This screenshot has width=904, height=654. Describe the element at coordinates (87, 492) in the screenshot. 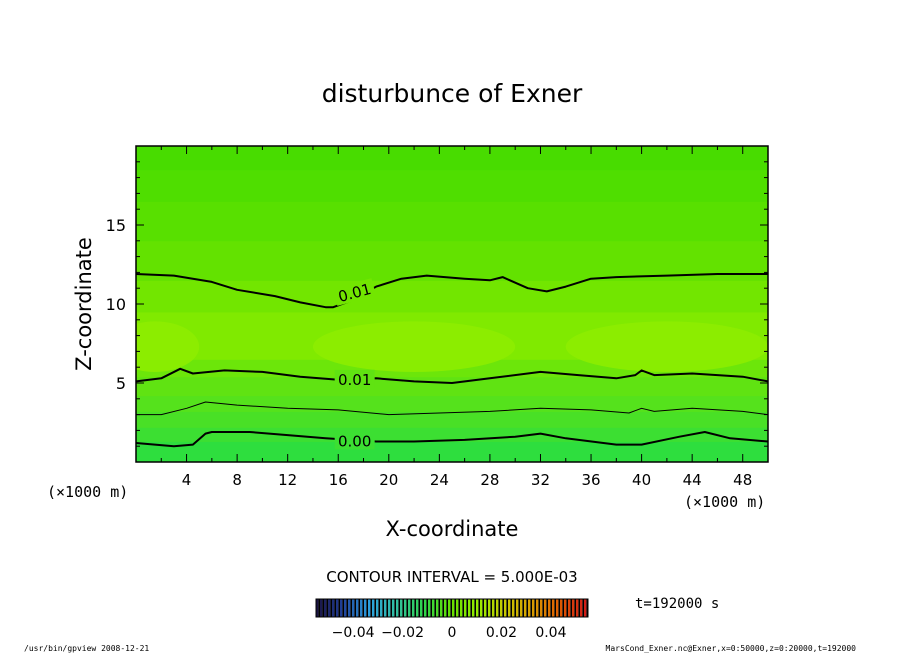

I see `x-unit-left: (×1000 m)` at that location.